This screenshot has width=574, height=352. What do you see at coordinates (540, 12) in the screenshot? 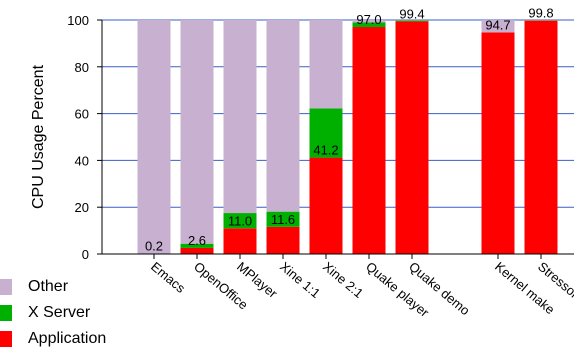
I see `value-label-stressor: 99.8` at bounding box center [540, 12].